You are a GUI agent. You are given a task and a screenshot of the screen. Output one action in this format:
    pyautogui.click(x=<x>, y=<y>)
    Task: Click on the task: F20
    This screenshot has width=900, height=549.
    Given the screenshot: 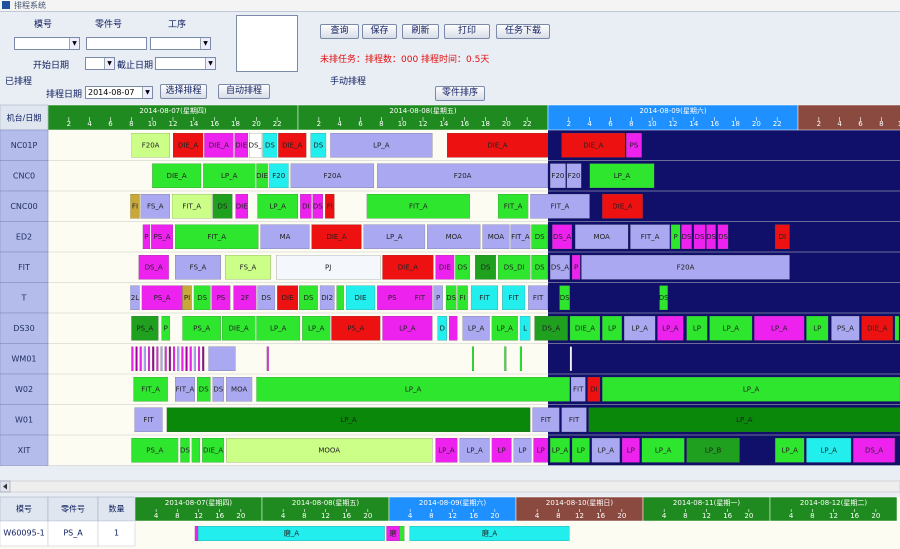 What is the action you would take?
    pyautogui.click(x=574, y=175)
    